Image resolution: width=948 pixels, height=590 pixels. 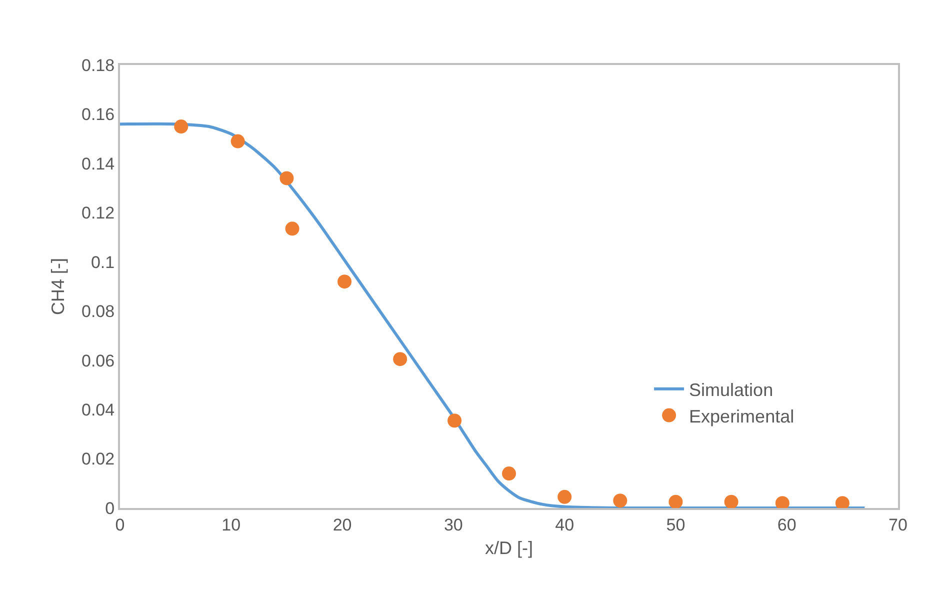 What do you see at coordinates (453, 524) in the screenshot?
I see `x-tick-label: 30` at bounding box center [453, 524].